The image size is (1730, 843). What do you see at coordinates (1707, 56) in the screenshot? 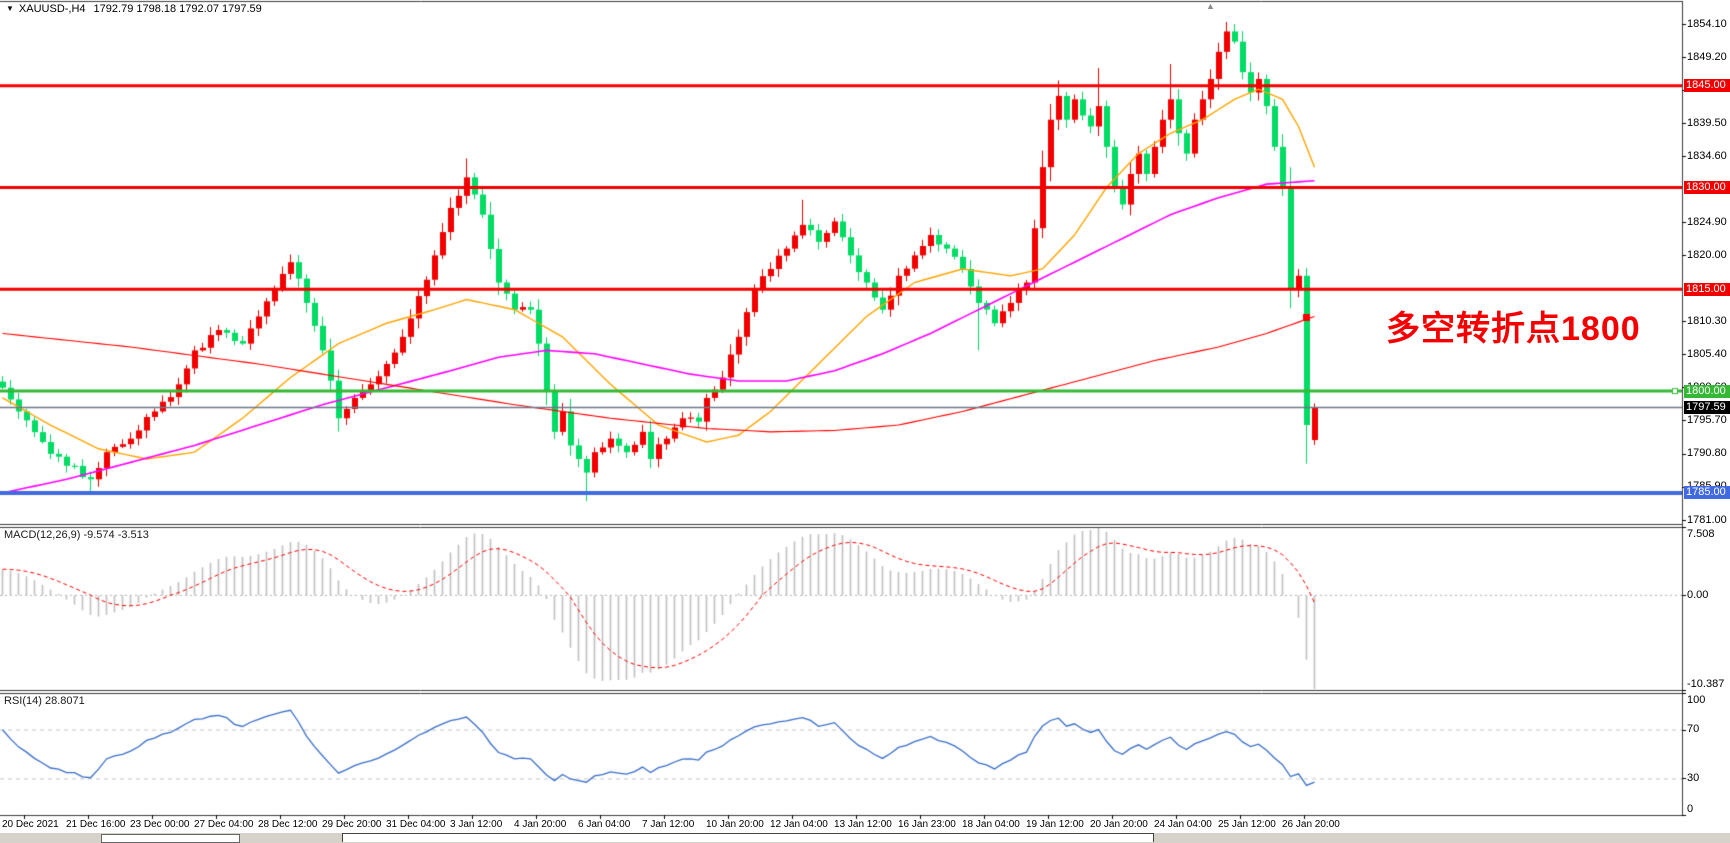
I see `price-tick-label: 1849.20` at bounding box center [1707, 56].